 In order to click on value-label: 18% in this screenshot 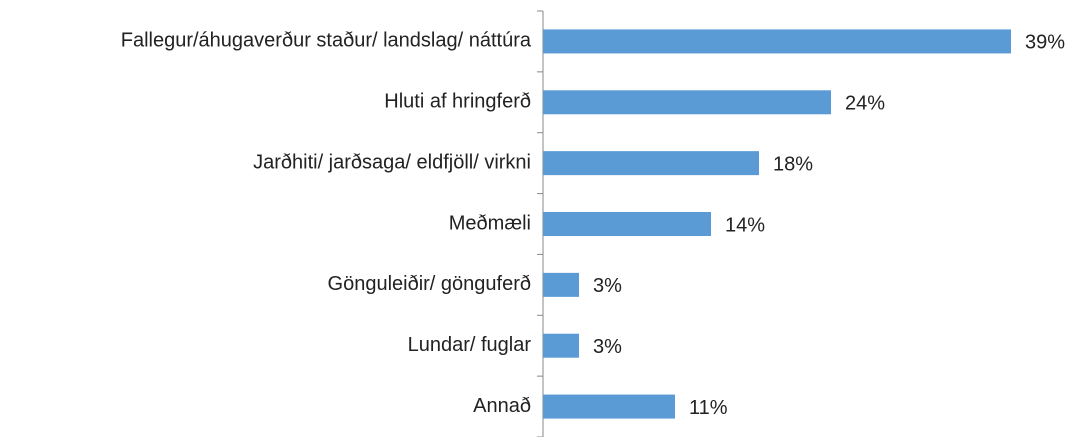, I will do `click(793, 164)`.